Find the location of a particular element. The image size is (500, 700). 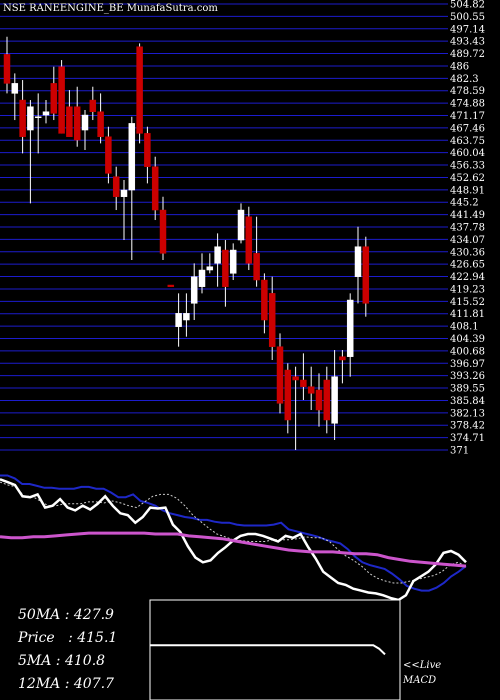

y-tick-label: 389.55 is located at coordinates (467, 389).